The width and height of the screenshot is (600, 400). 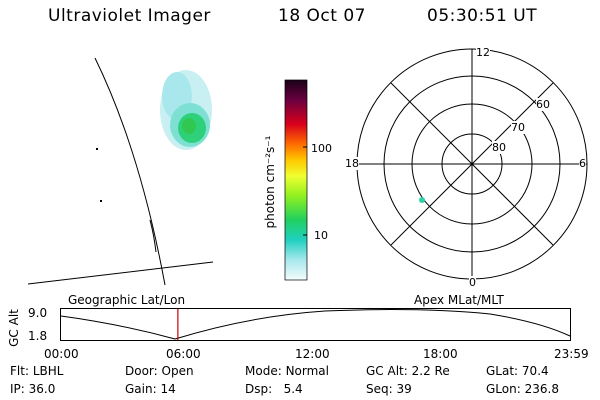 What do you see at coordinates (37, 371) in the screenshot?
I see `info-filter: Flt: LBHL` at bounding box center [37, 371].